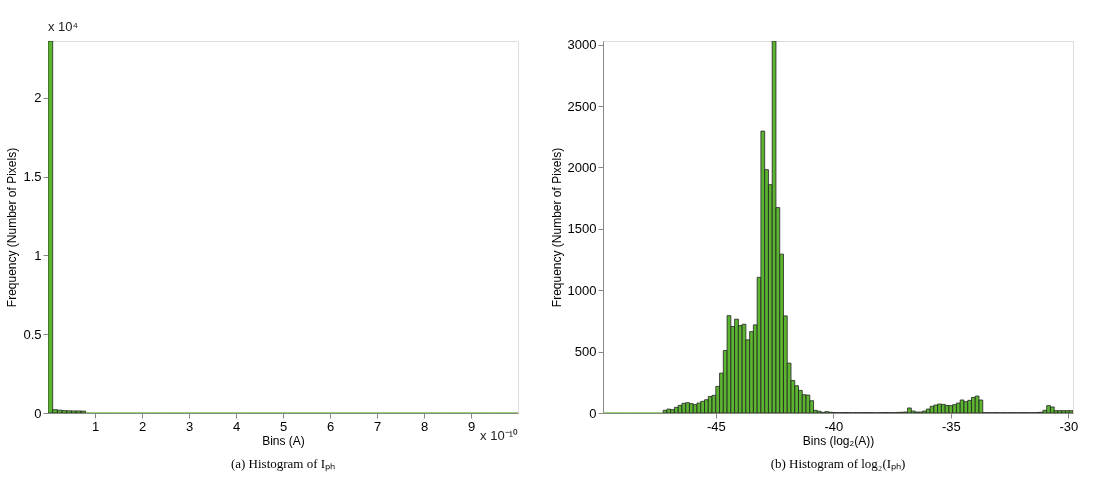 This screenshot has width=1094, height=489. What do you see at coordinates (951, 426) in the screenshot?
I see `x-tick-label: -35` at bounding box center [951, 426].